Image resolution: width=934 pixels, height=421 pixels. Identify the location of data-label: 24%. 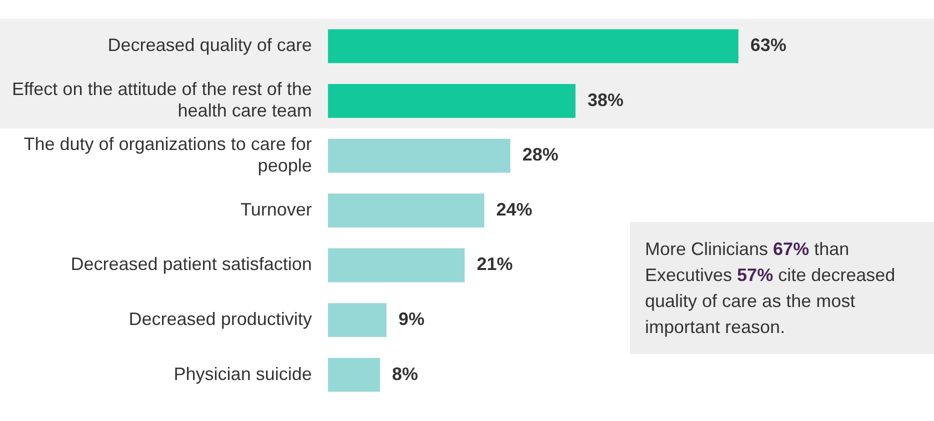
(514, 209).